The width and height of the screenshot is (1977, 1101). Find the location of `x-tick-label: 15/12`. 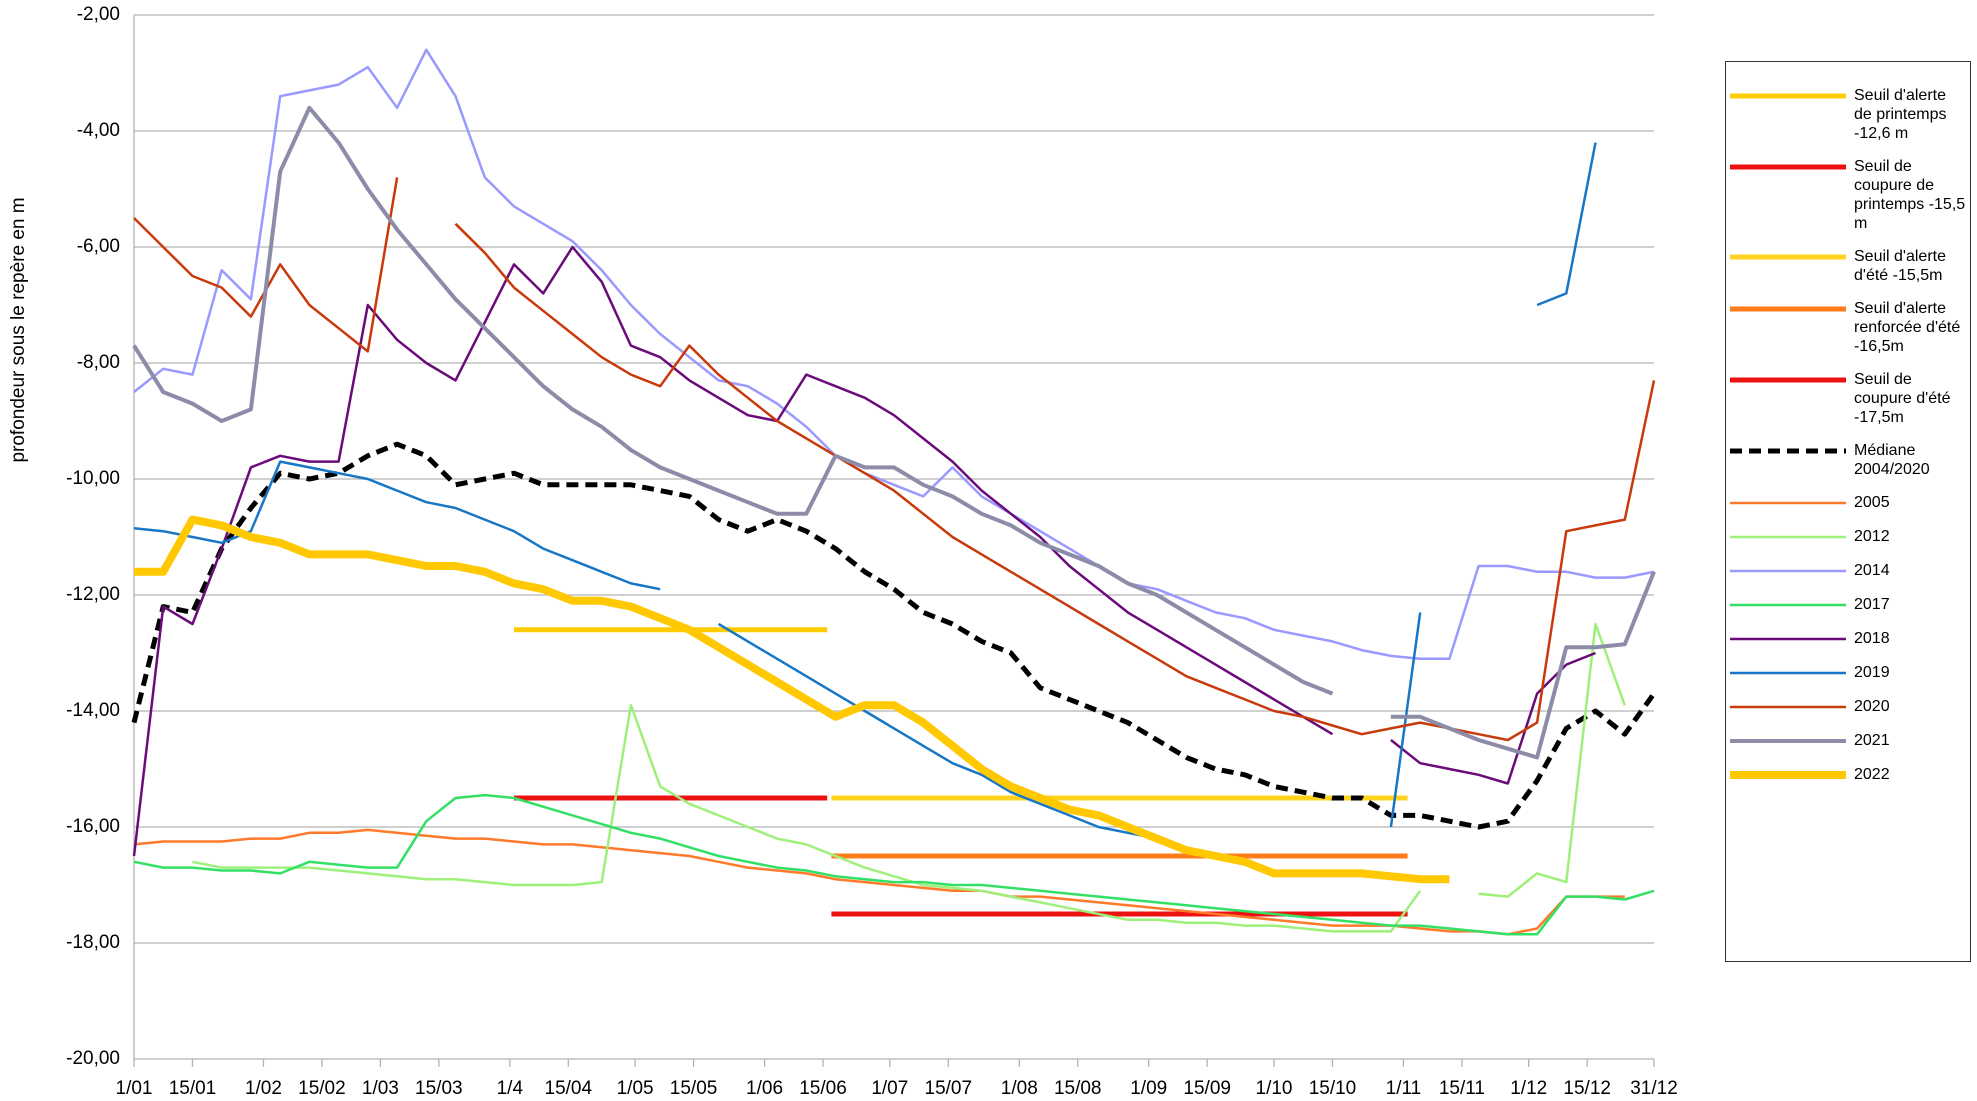

x-tick-label: 15/12 is located at coordinates (1587, 1088).